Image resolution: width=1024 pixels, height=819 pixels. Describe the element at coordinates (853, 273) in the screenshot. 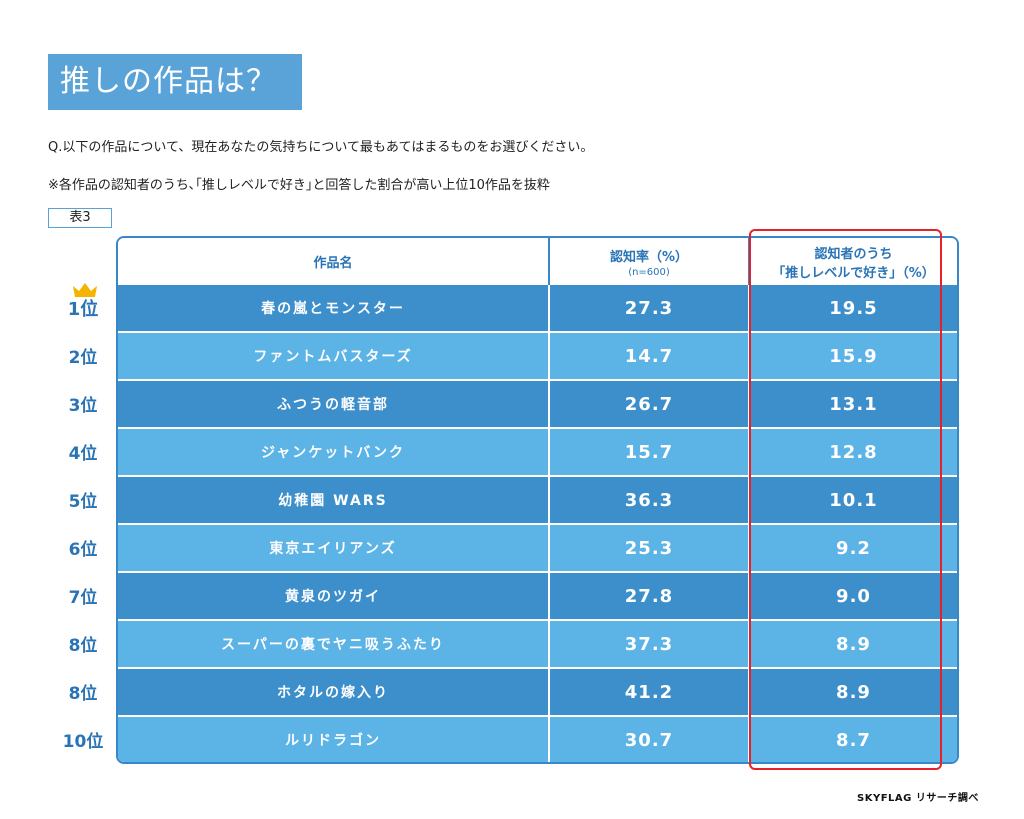

I see `header-oshi-line2: 「推しレベルで好き」（%）` at that location.